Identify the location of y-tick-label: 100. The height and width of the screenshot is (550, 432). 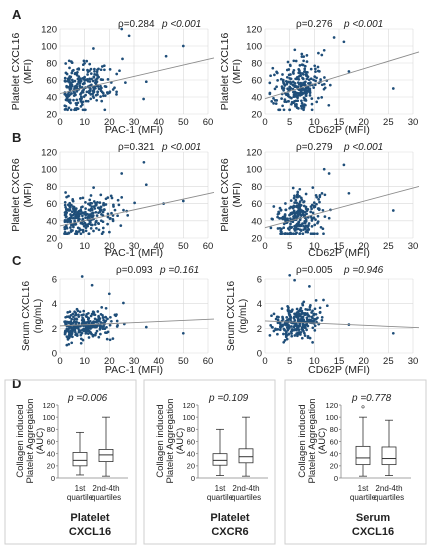
(48, 417).